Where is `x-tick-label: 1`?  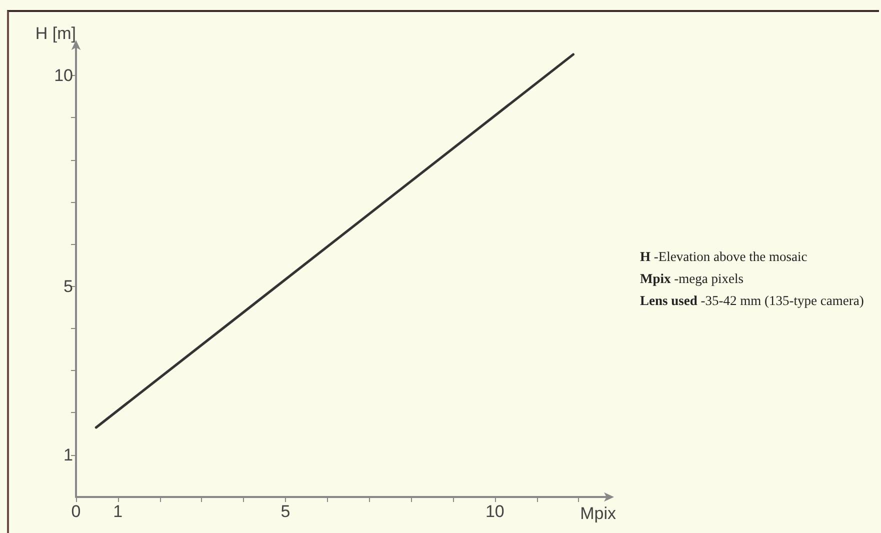 x-tick-label: 1 is located at coordinates (118, 511).